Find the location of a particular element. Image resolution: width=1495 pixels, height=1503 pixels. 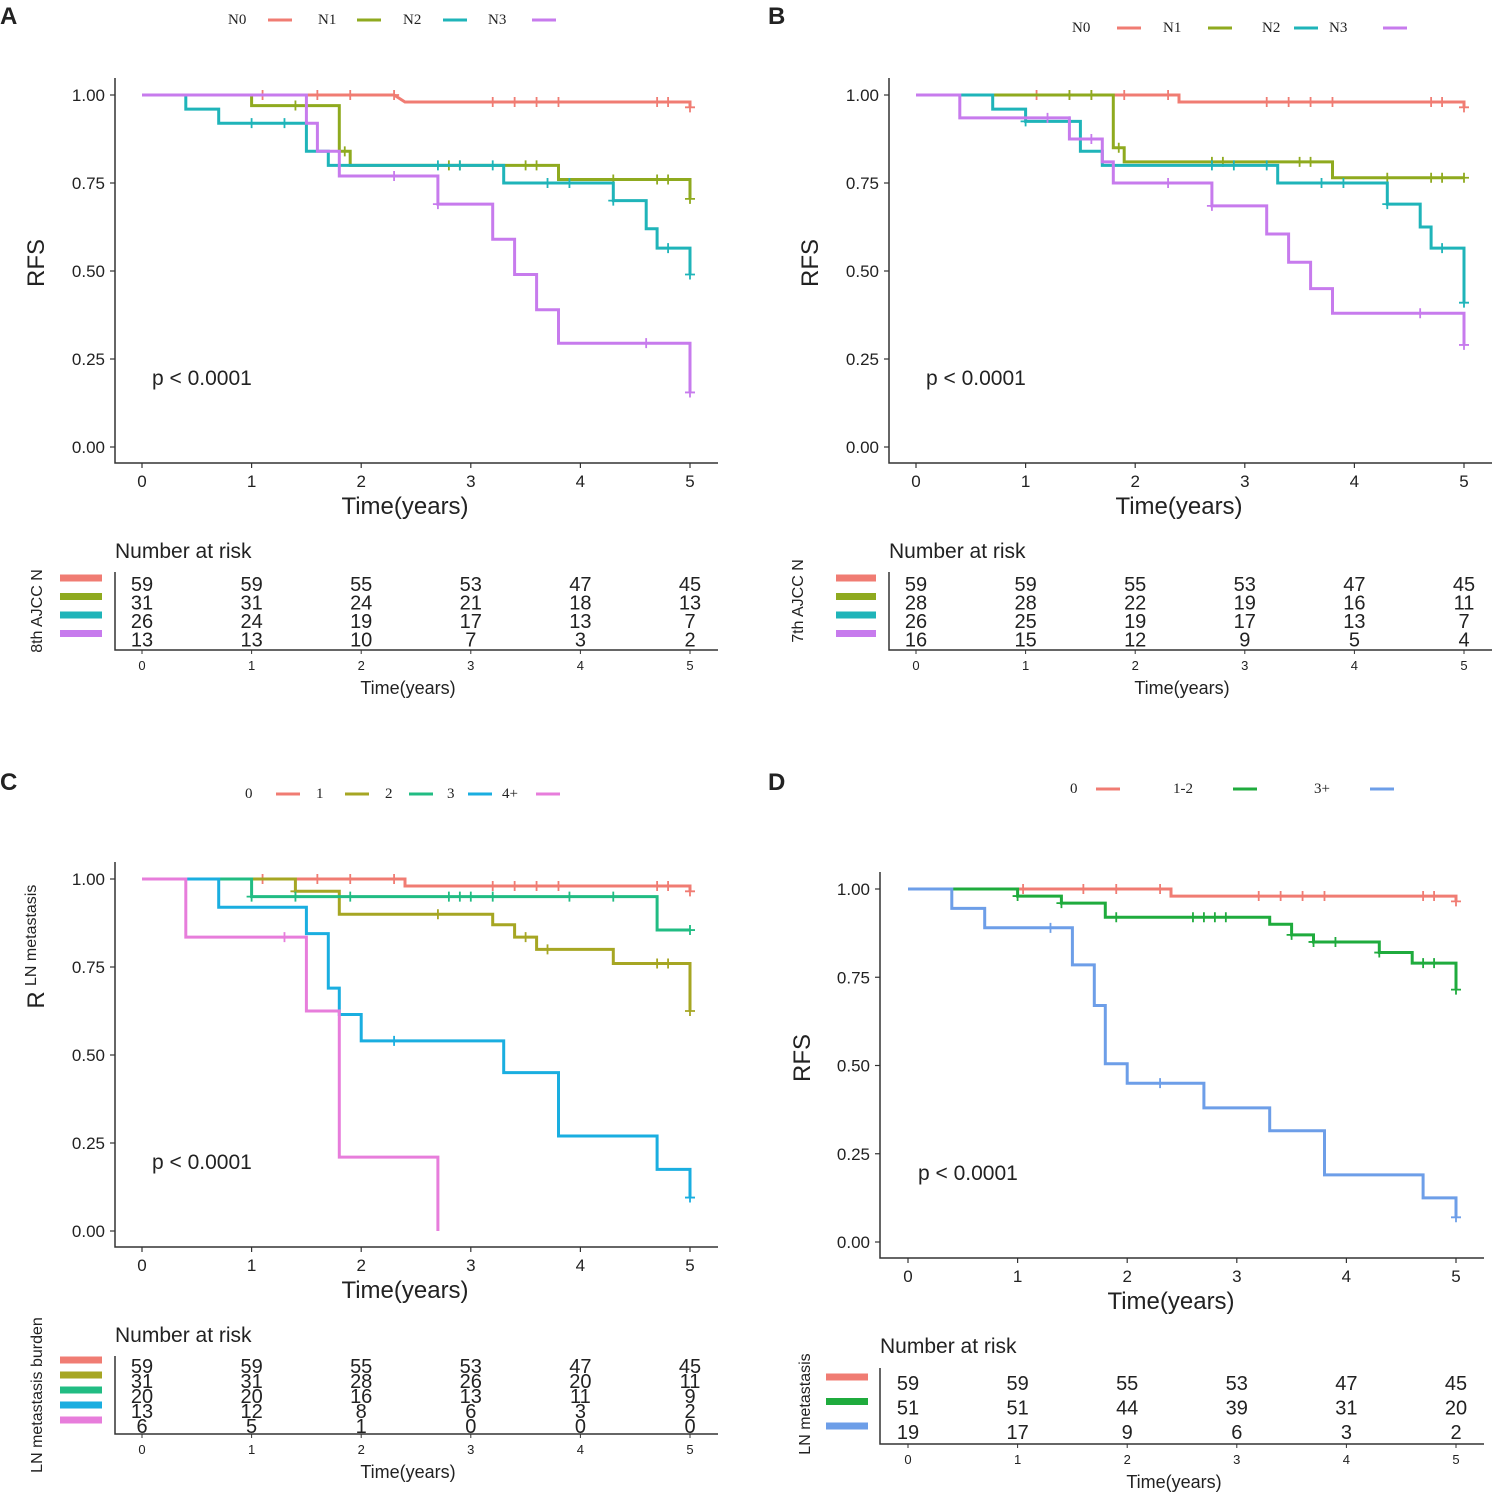

km-curve-3plus is located at coordinates (1183, 1052).